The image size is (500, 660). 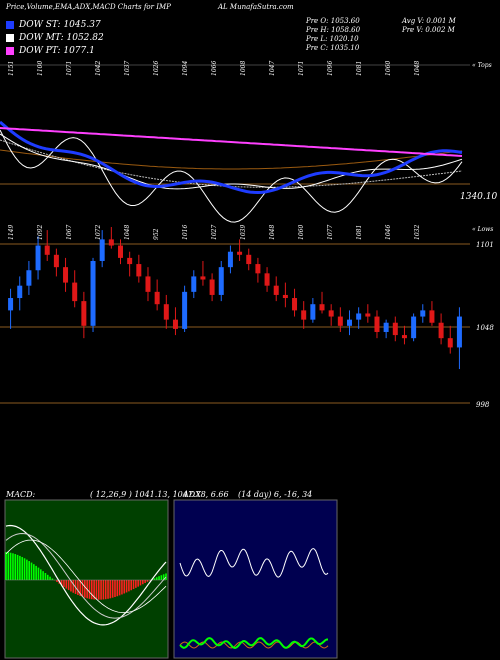 I want to click on level-label-1048: 1048, so click(x=485, y=328).